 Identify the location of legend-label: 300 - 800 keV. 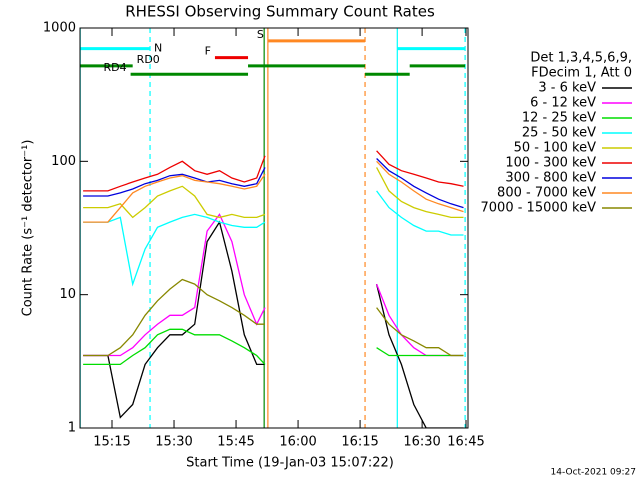
(550, 178).